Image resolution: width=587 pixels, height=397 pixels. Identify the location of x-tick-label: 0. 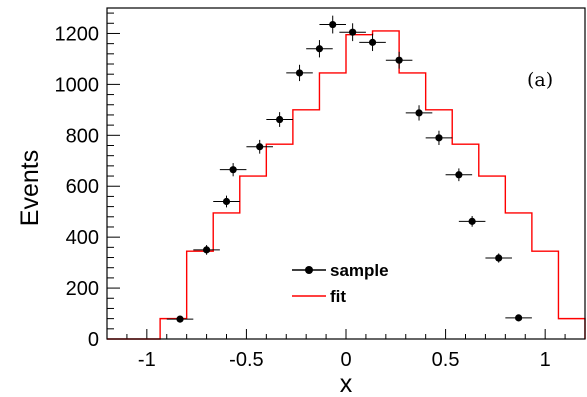
(345, 360).